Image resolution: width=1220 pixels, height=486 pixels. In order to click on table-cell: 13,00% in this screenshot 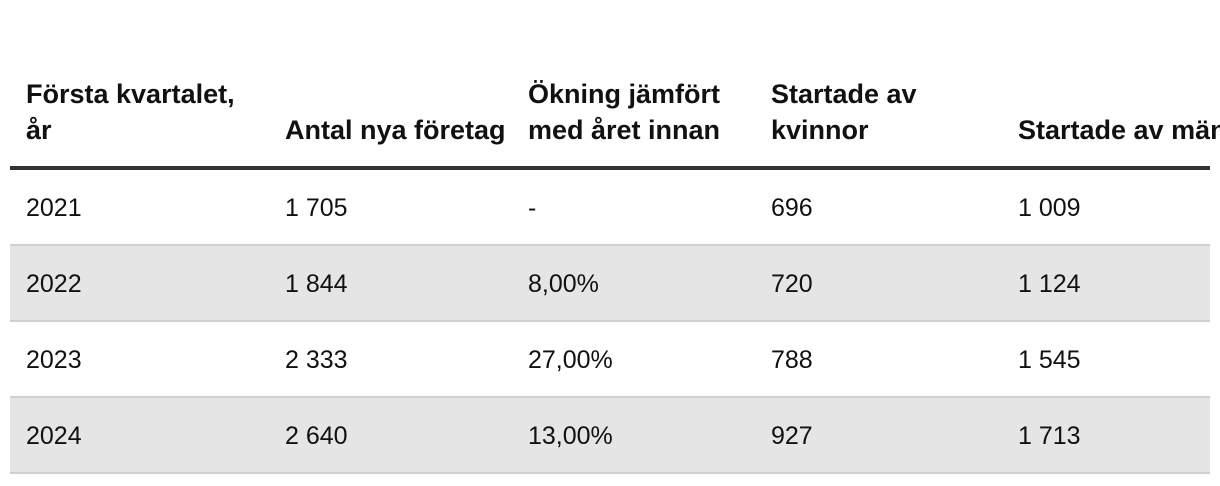, I will do `click(570, 436)`.